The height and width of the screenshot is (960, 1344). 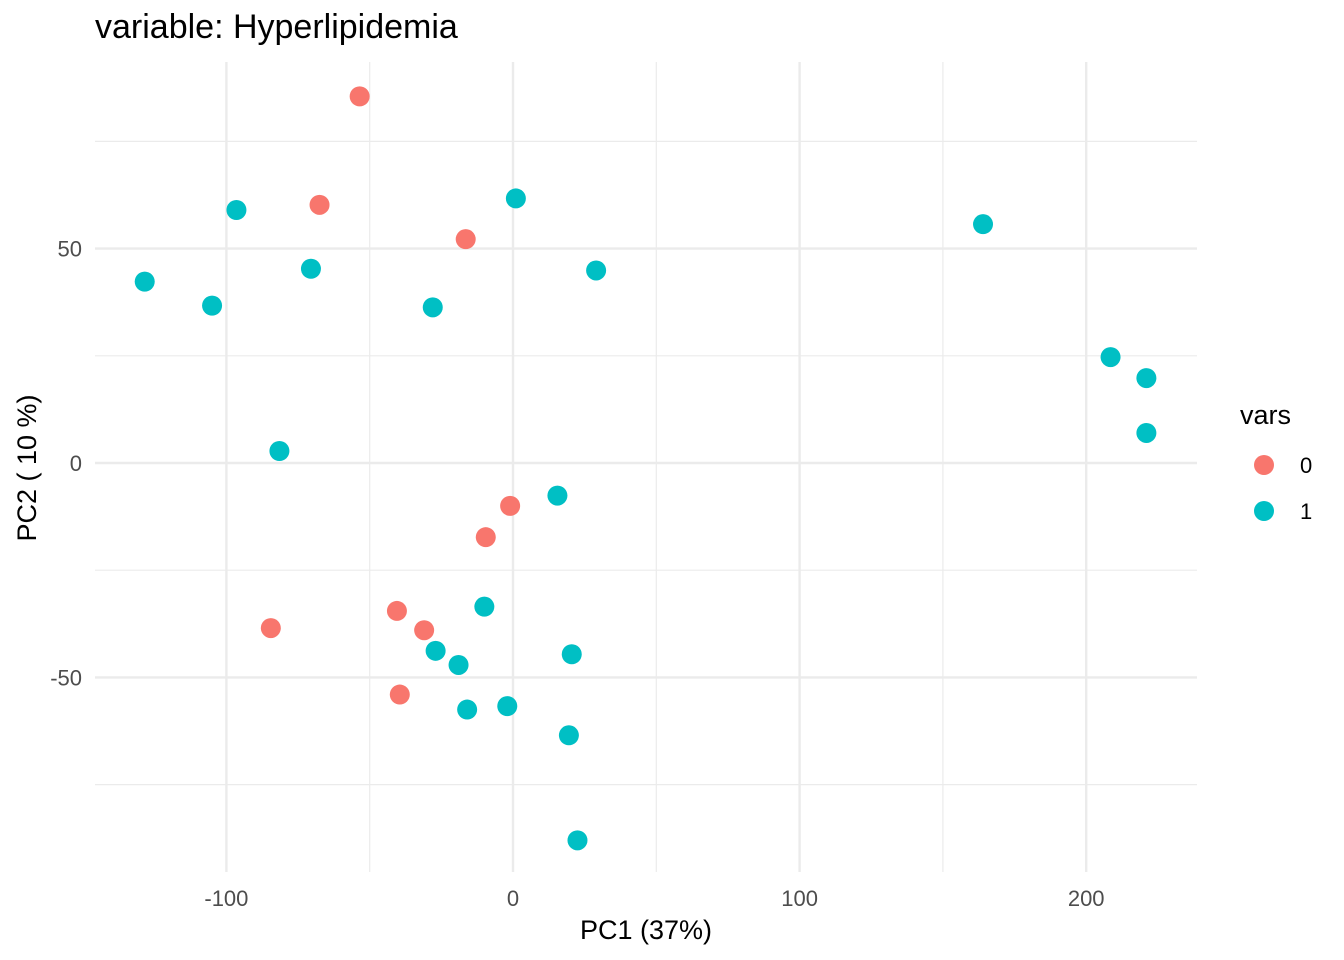 I want to click on y-tick-label: 0, so click(x=76, y=463).